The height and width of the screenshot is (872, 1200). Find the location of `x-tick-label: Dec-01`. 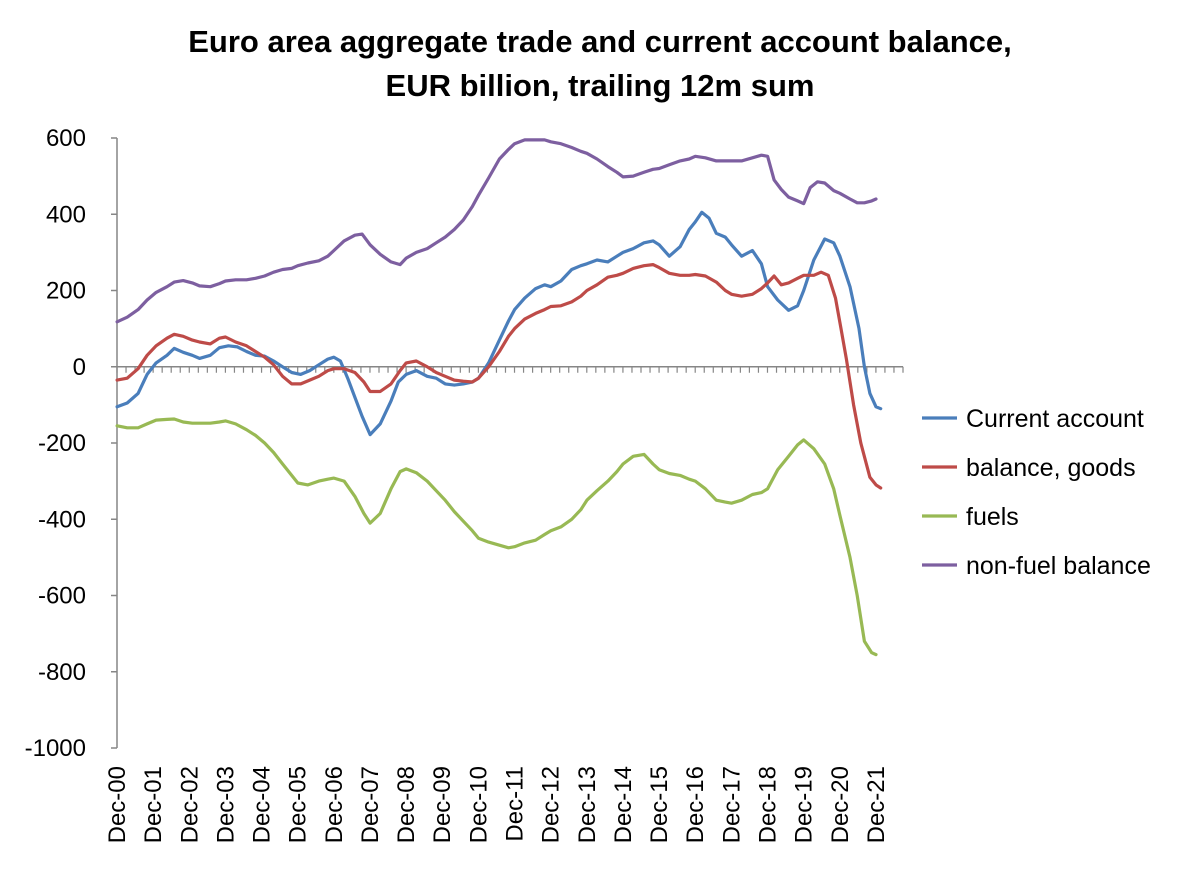

x-tick-label: Dec-01 is located at coordinates (153, 804).